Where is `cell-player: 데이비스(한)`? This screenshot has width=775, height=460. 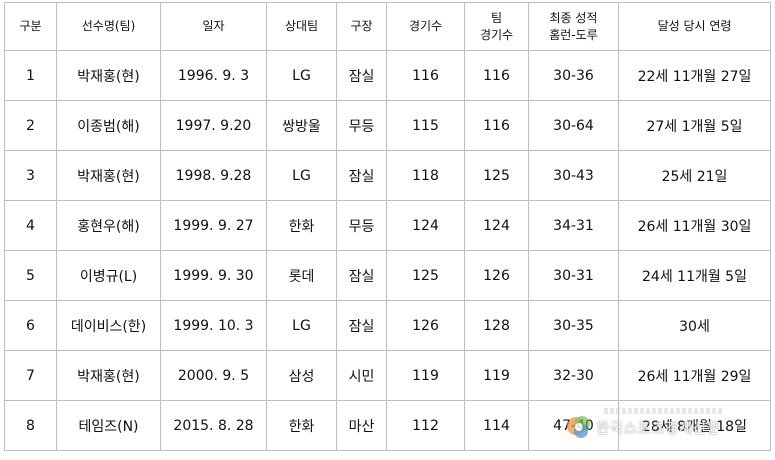
cell-player: 데이비스(한) is located at coordinates (108, 325).